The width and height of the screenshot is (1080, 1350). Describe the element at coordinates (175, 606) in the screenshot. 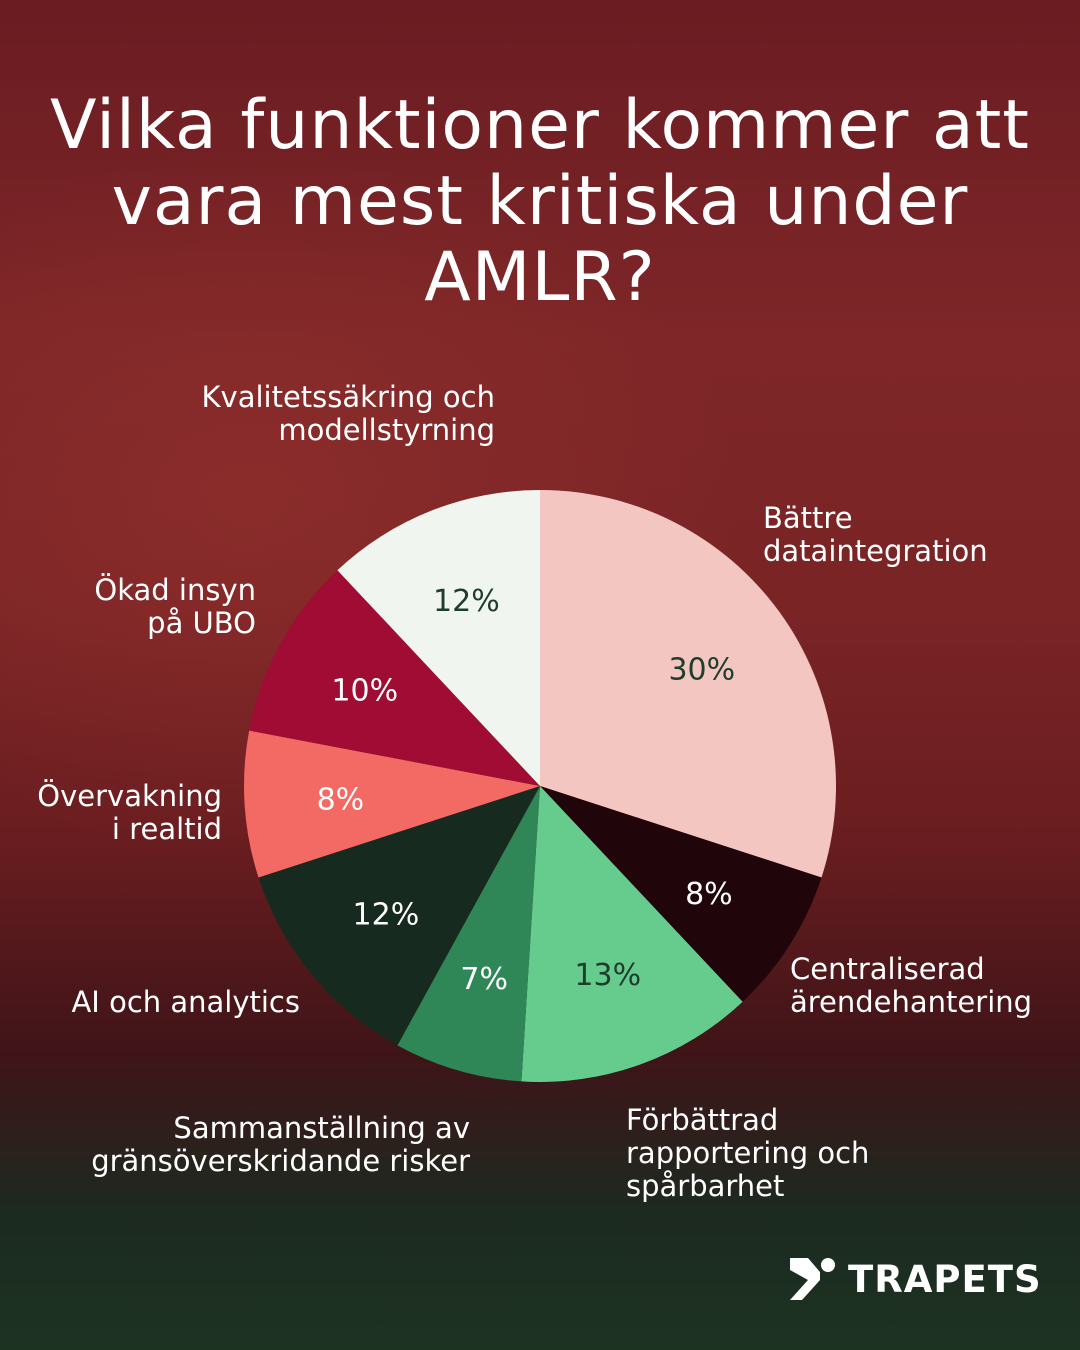

I see `legend-label-okad-insyn: Ökad insyn på UBO` at that location.